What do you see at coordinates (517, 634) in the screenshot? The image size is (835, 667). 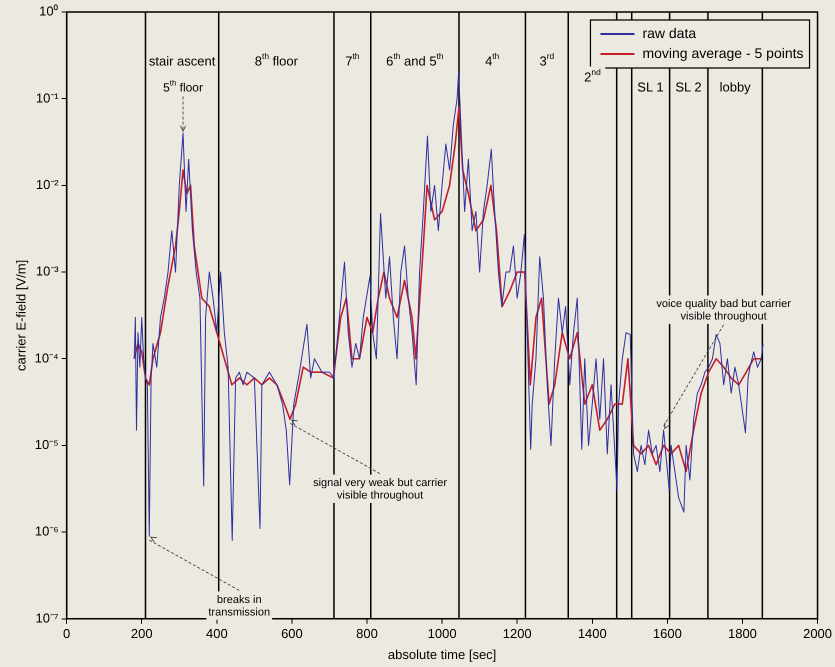 I see `x-tick-label: 1200` at bounding box center [517, 634].